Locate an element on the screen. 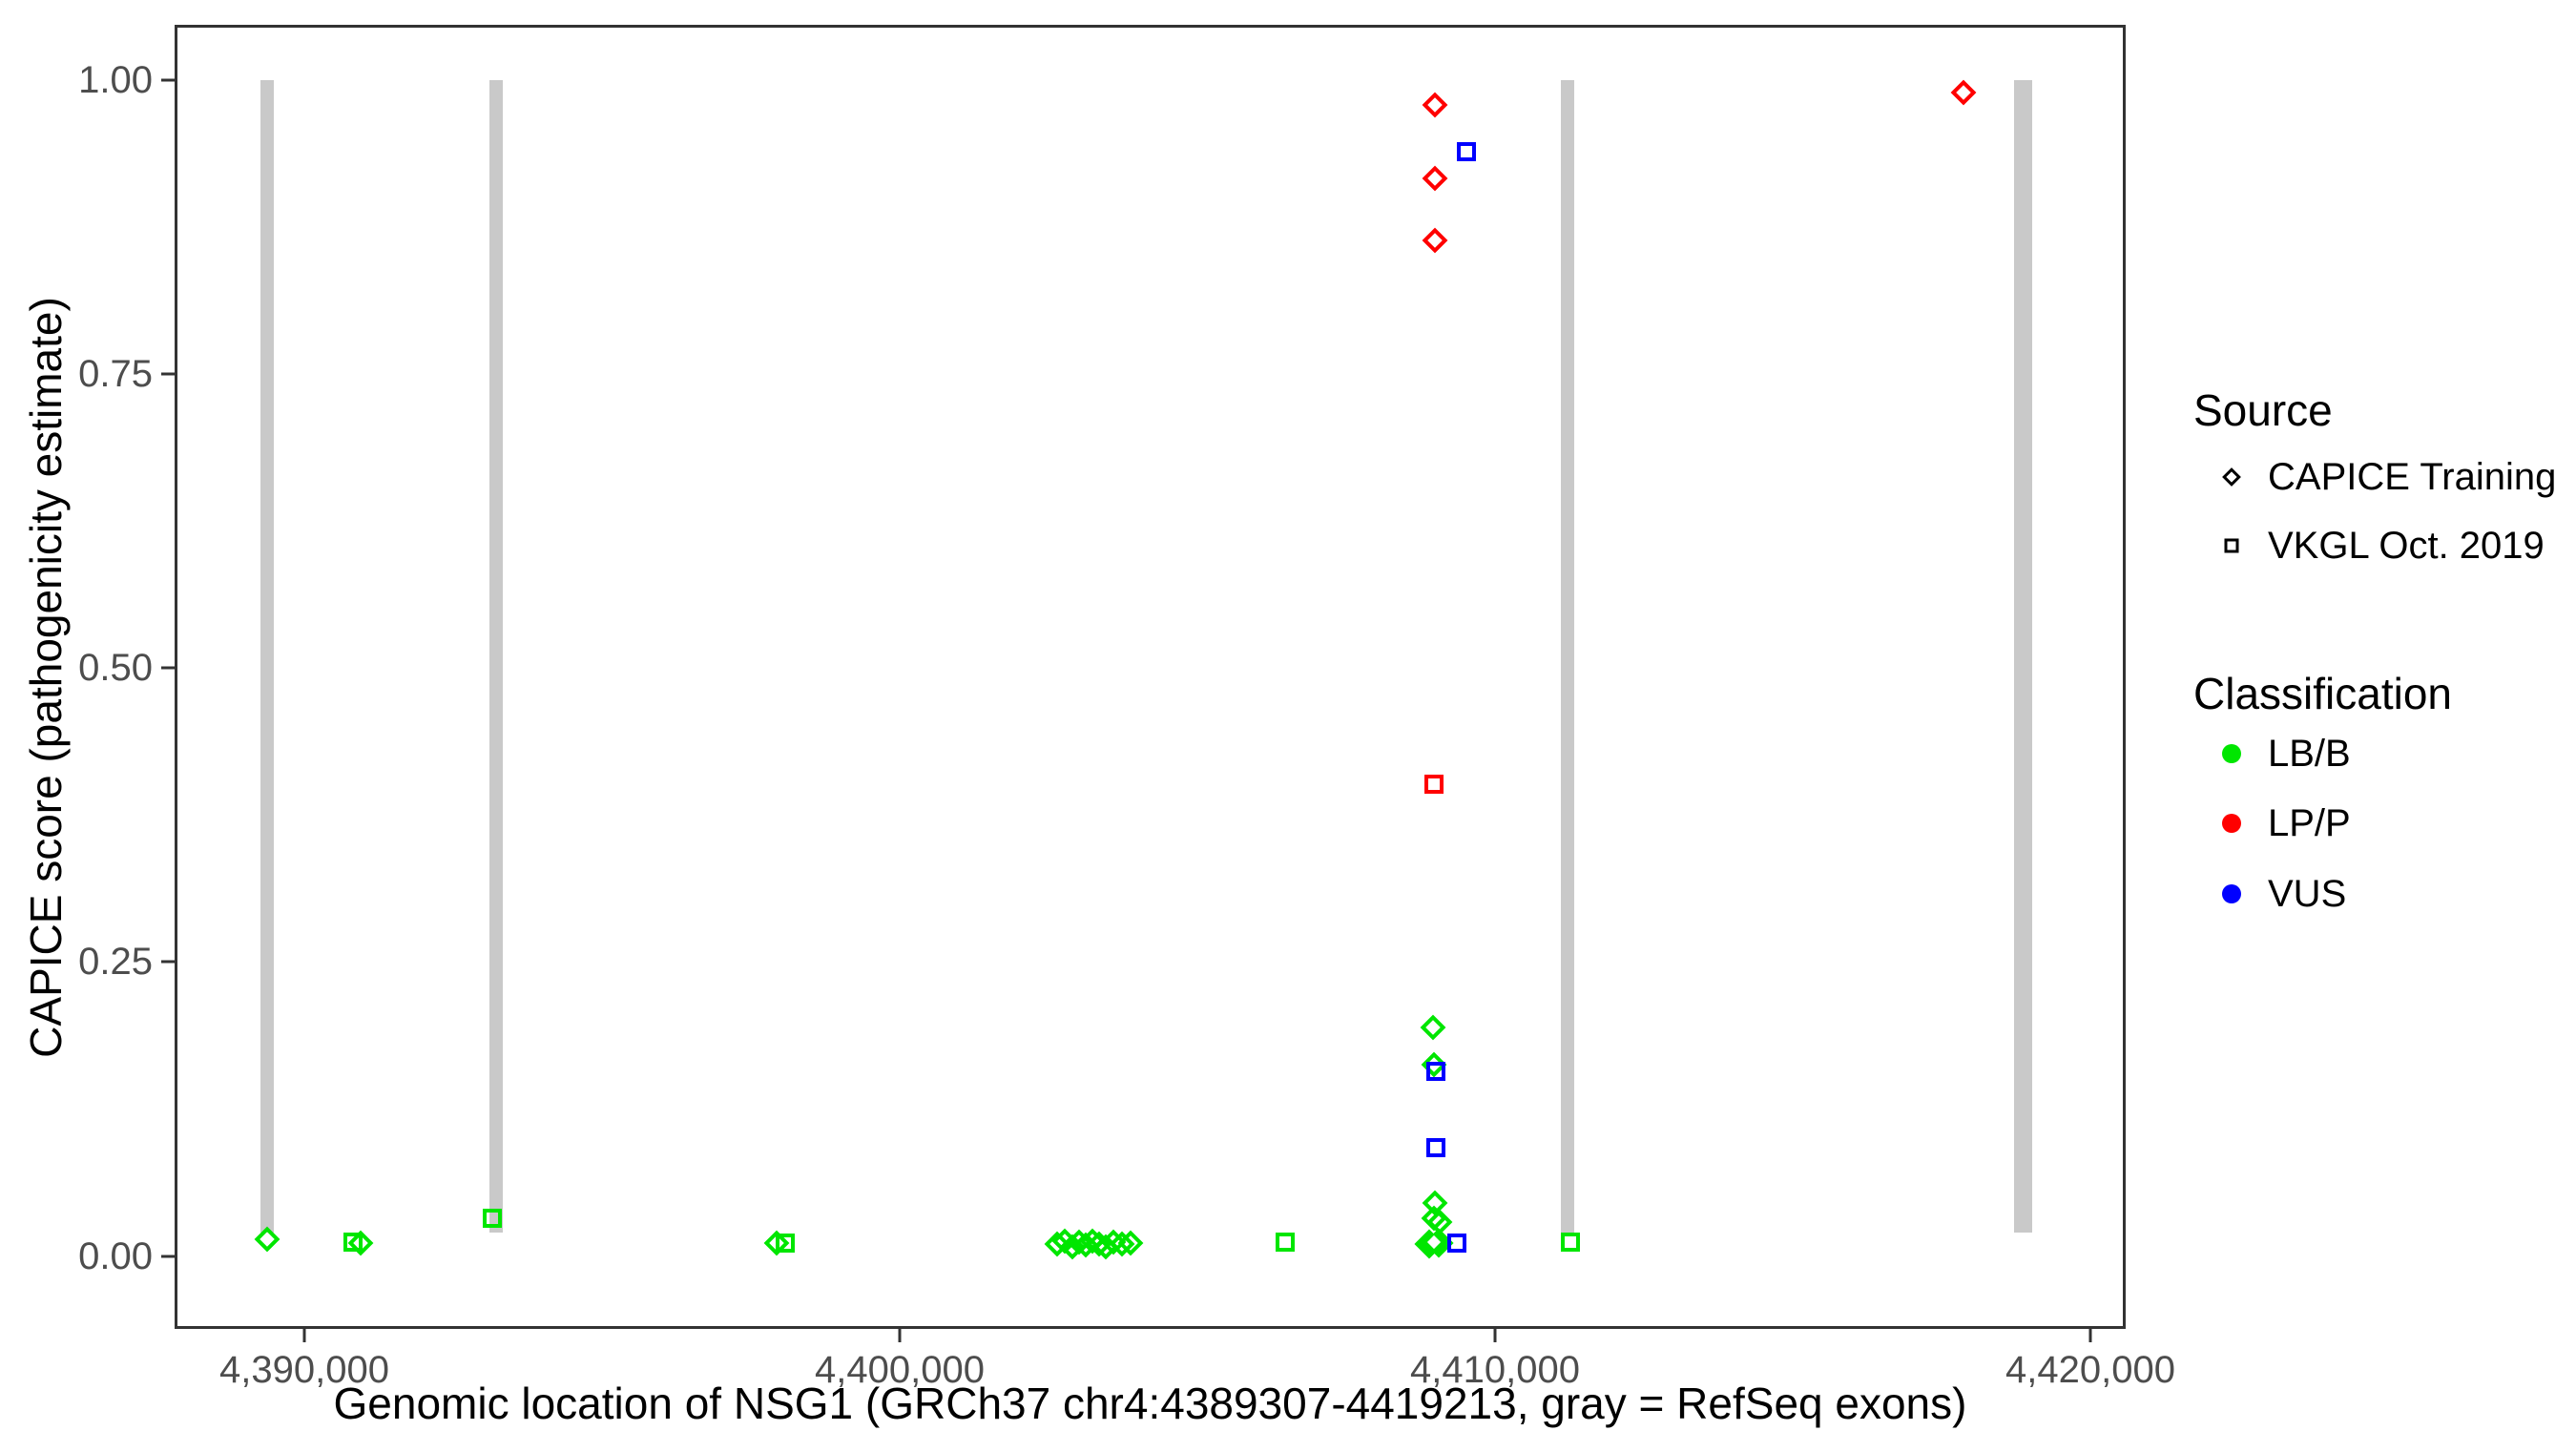 This screenshot has width=2576, height=1431. vus-color-dot-icon is located at coordinates (2231, 893).